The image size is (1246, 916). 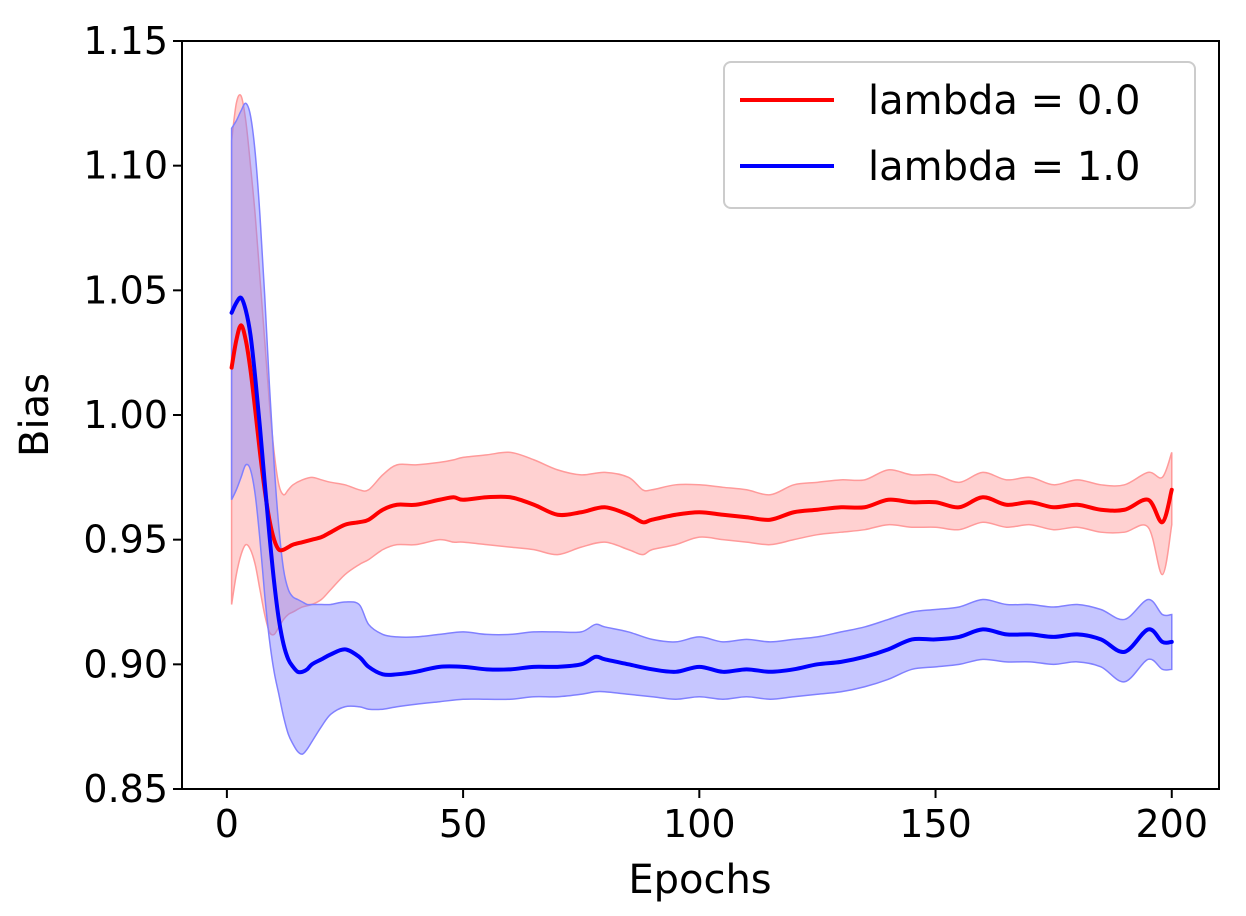 I want to click on y-tick-label: 1.10, so click(x=125, y=166).